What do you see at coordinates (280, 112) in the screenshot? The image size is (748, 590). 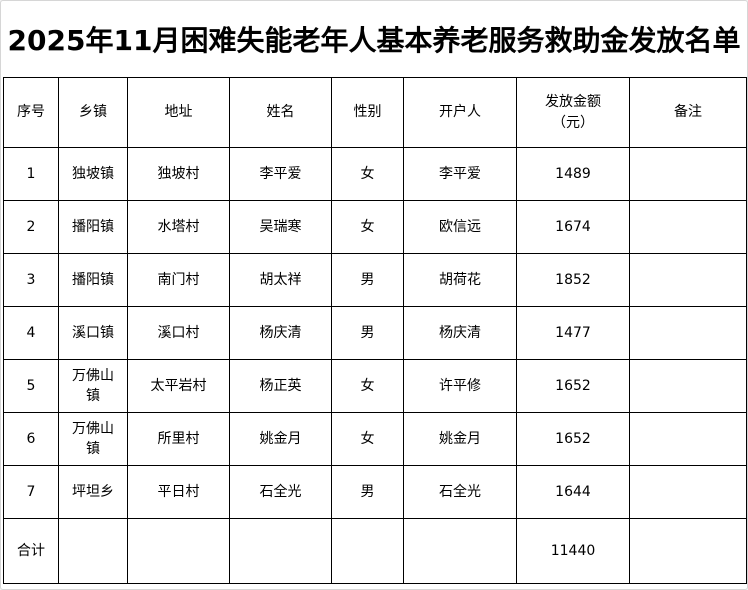 I see `col-header-name: 姓名` at bounding box center [280, 112].